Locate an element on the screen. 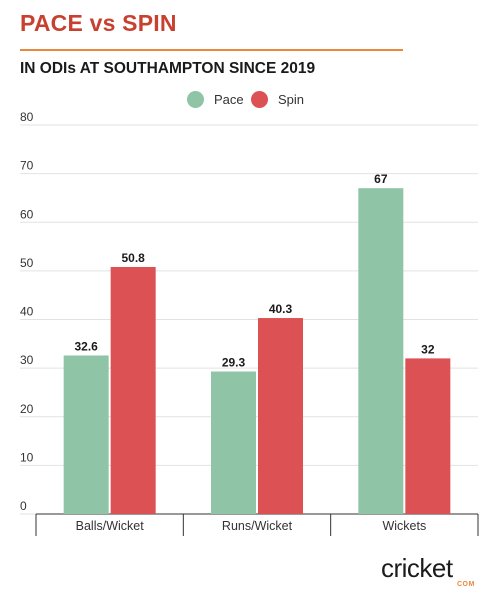 The height and width of the screenshot is (600, 500). legend: Pace Spin is located at coordinates (250, 99).